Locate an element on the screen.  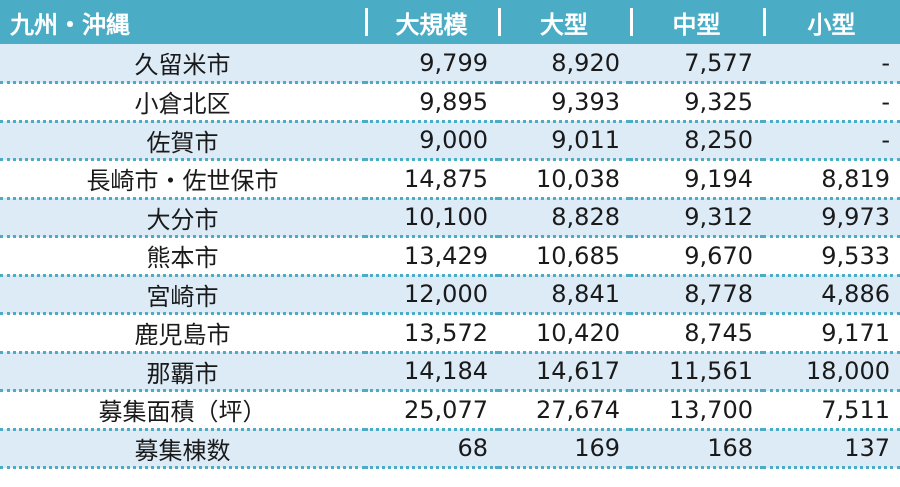
header-col-large-scale: 大規模 is located at coordinates (431, 22).